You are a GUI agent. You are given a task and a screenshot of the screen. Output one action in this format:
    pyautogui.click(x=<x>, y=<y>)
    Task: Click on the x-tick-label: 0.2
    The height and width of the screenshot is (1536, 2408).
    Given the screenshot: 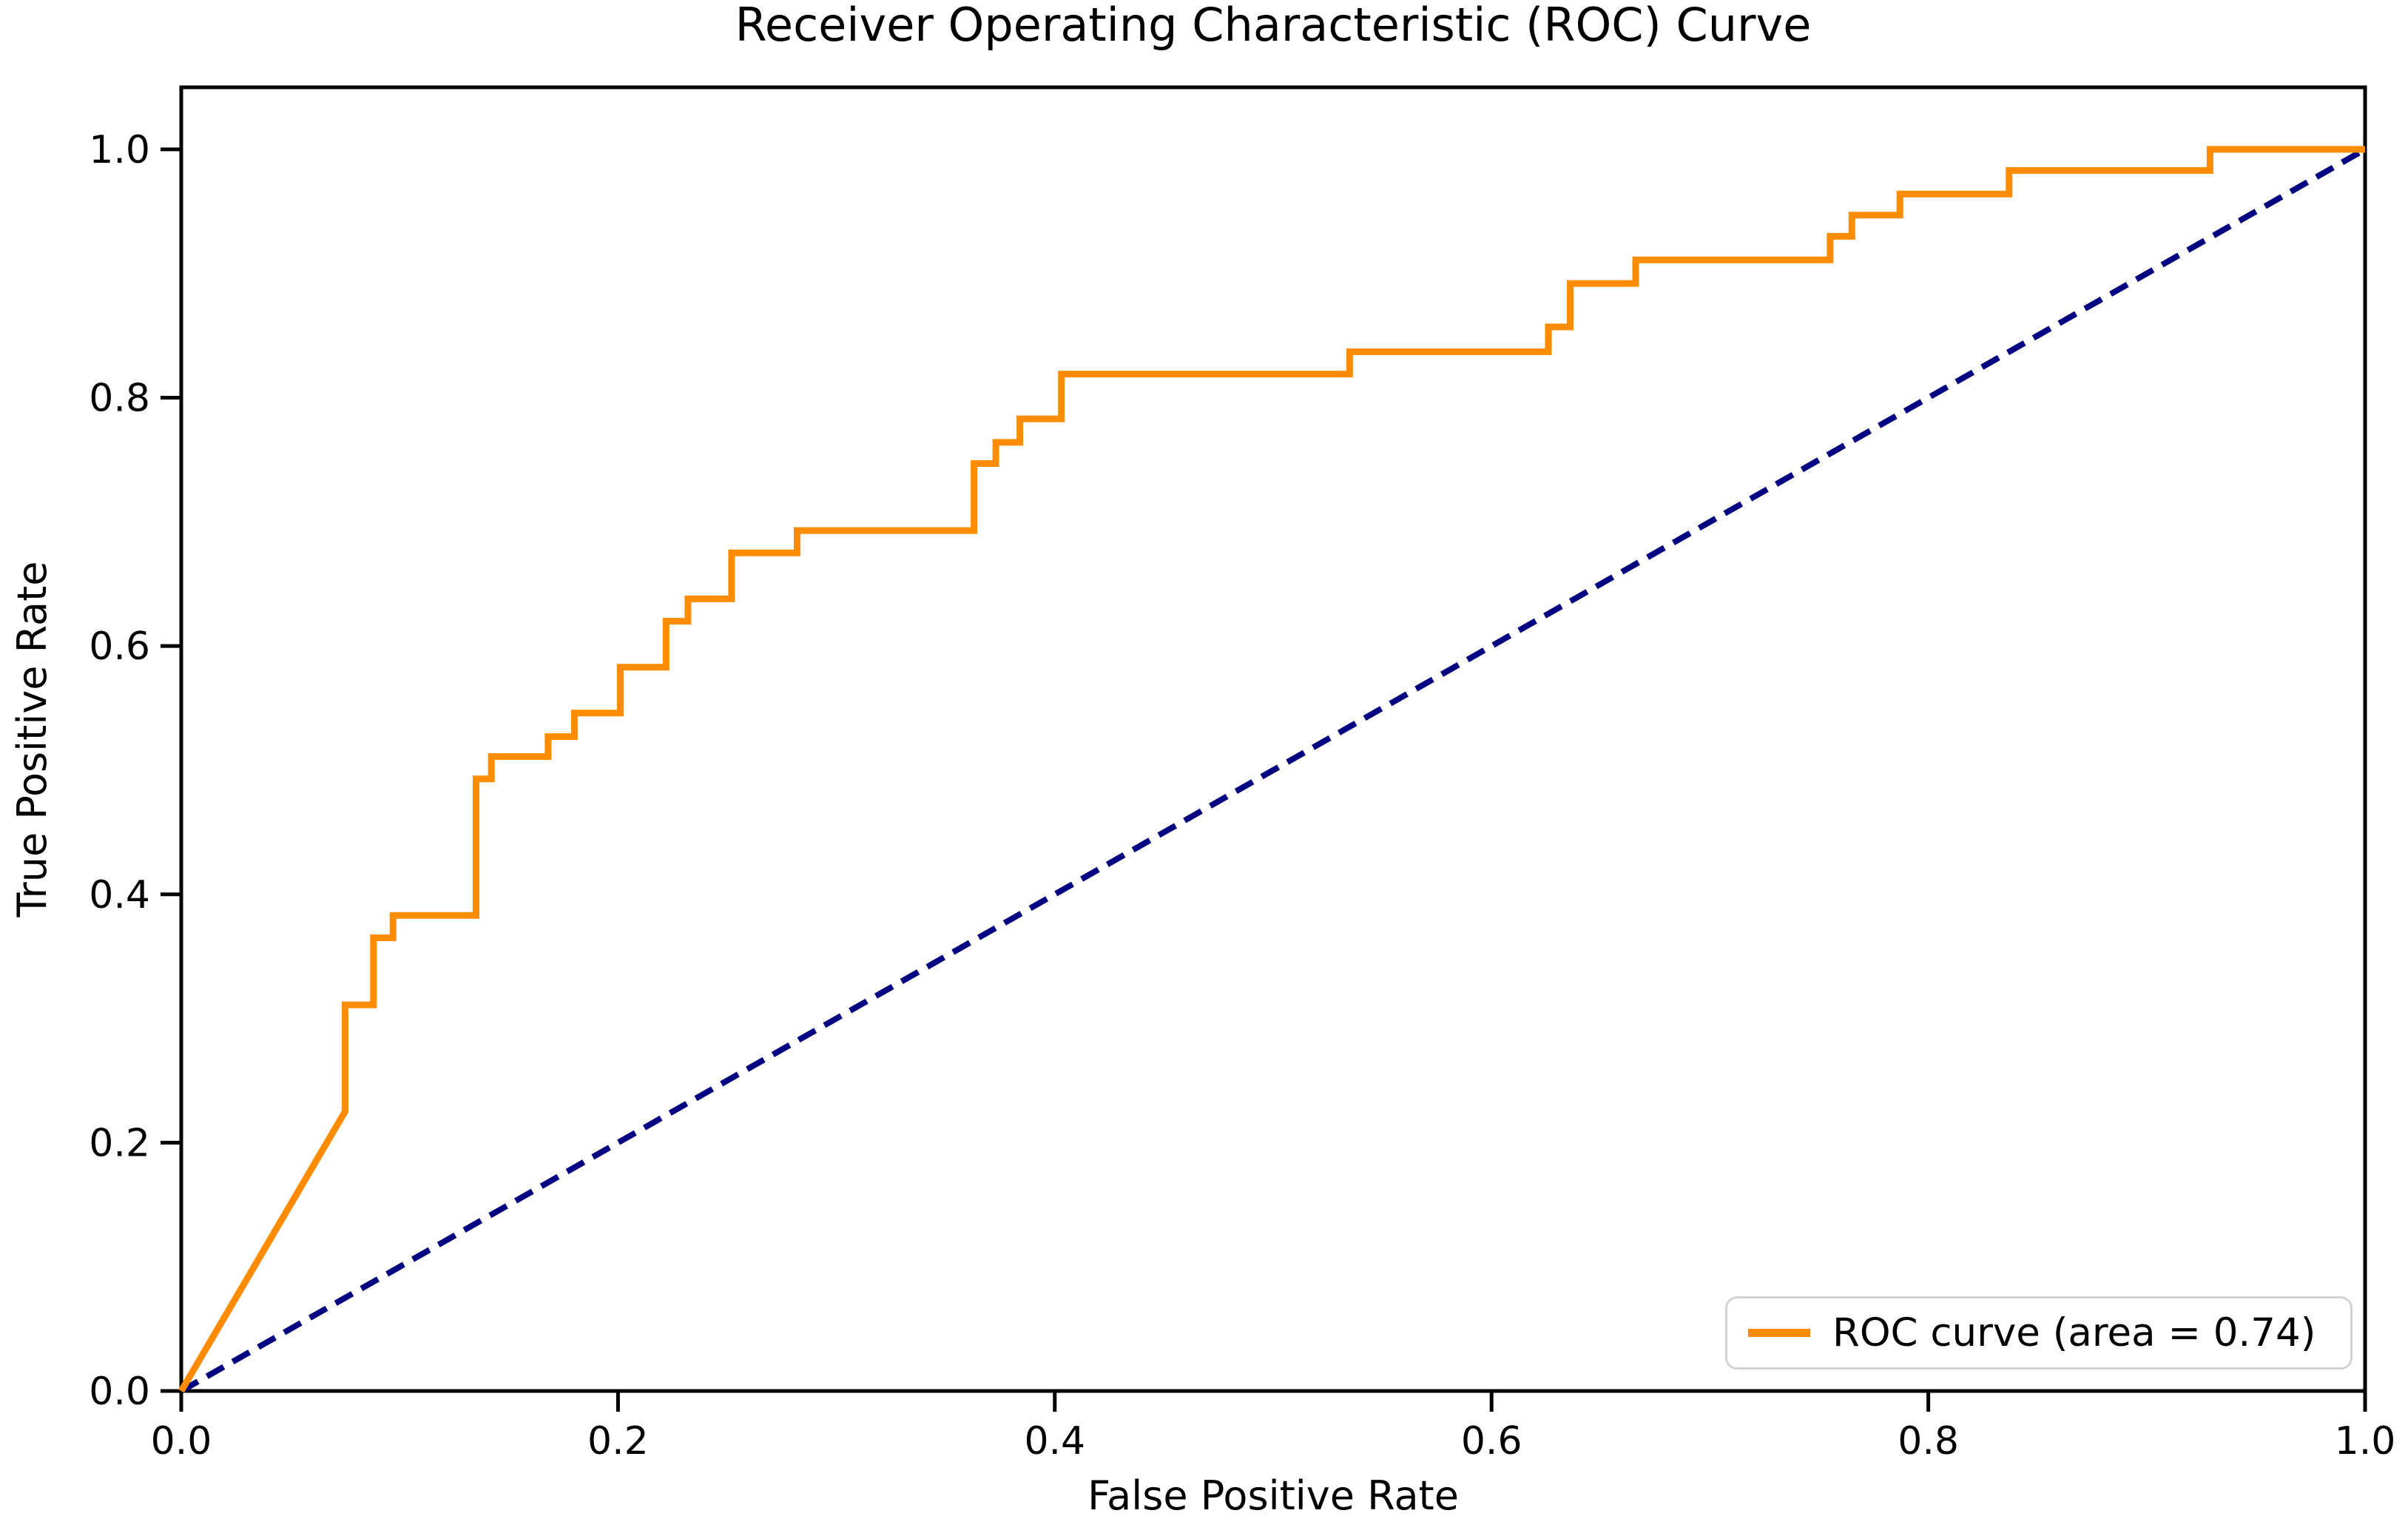 What is the action you would take?
    pyautogui.click(x=618, y=1441)
    